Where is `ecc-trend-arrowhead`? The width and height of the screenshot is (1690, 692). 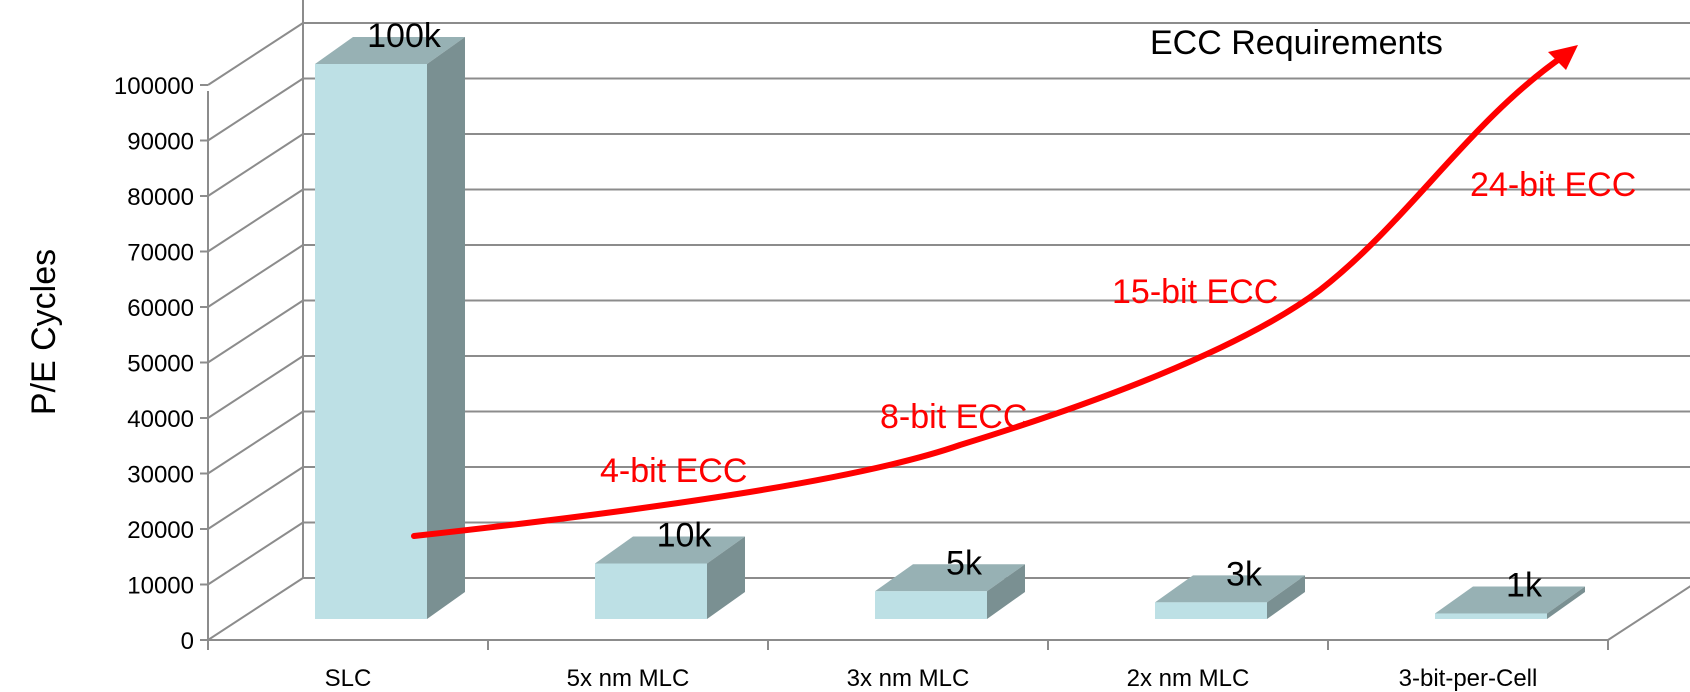 ecc-trend-arrowhead is located at coordinates (1563, 57).